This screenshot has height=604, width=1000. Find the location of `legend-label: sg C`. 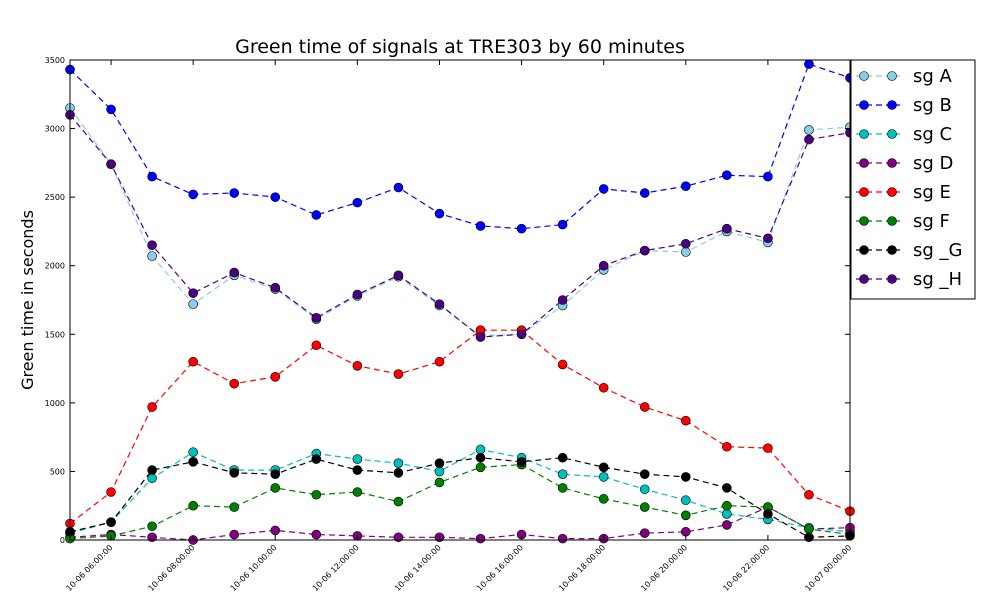

legend-label: sg C is located at coordinates (932, 134).